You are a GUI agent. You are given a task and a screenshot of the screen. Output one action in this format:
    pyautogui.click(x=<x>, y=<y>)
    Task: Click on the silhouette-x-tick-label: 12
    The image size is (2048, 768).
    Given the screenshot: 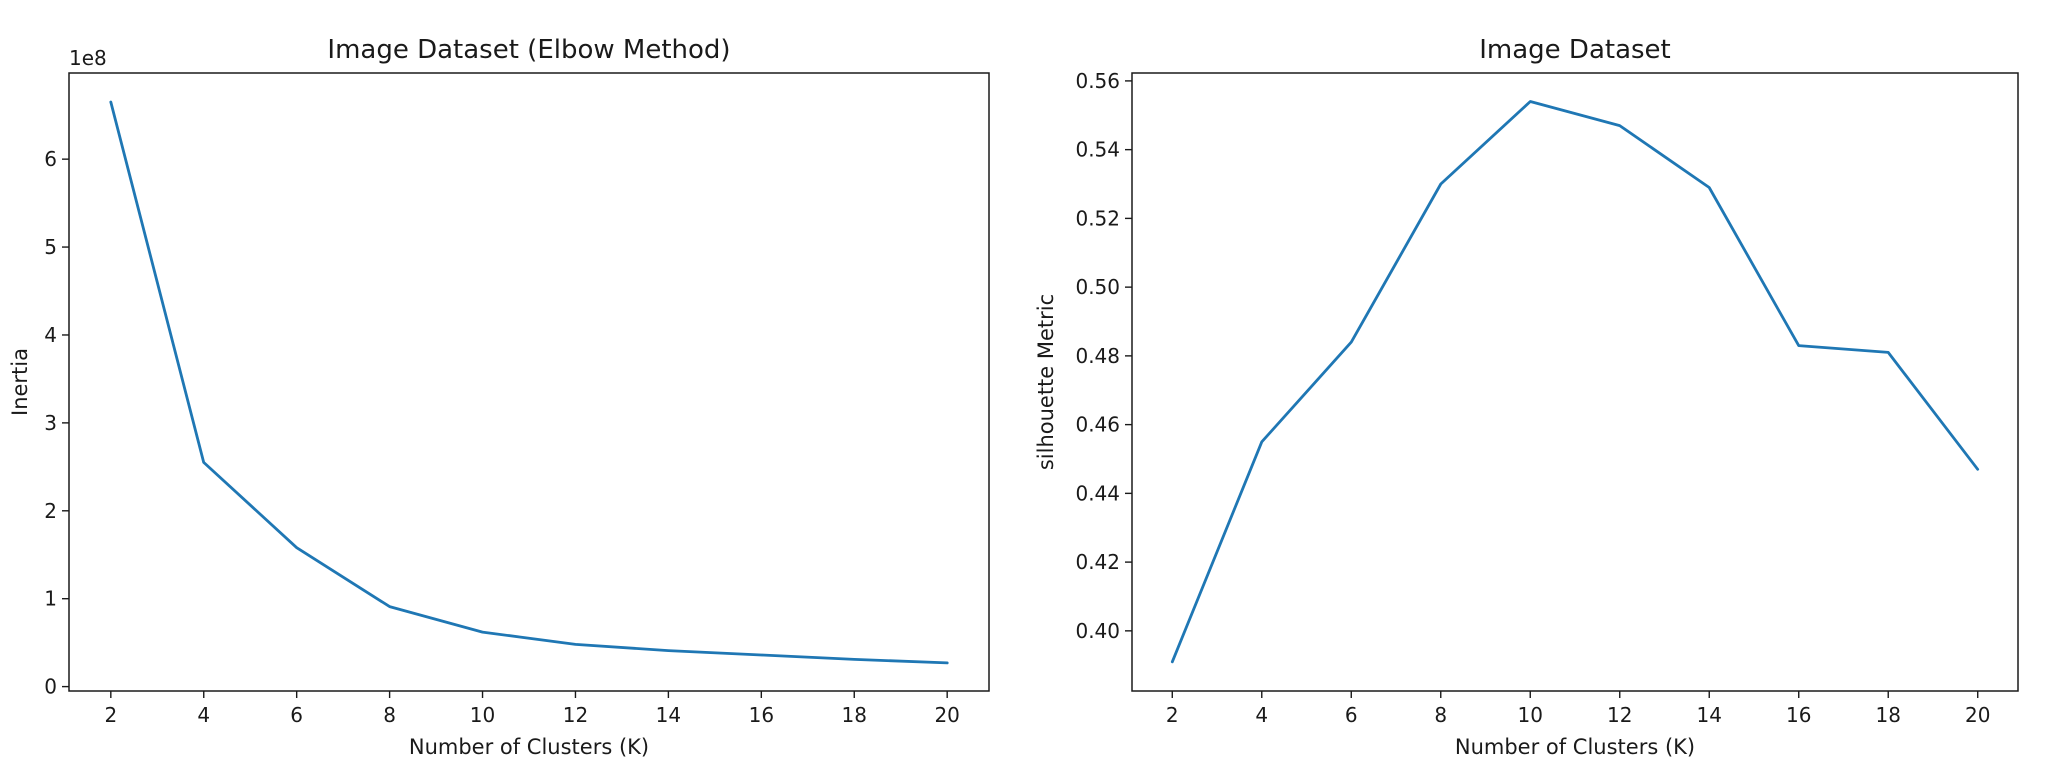 What is the action you would take?
    pyautogui.click(x=1619, y=715)
    